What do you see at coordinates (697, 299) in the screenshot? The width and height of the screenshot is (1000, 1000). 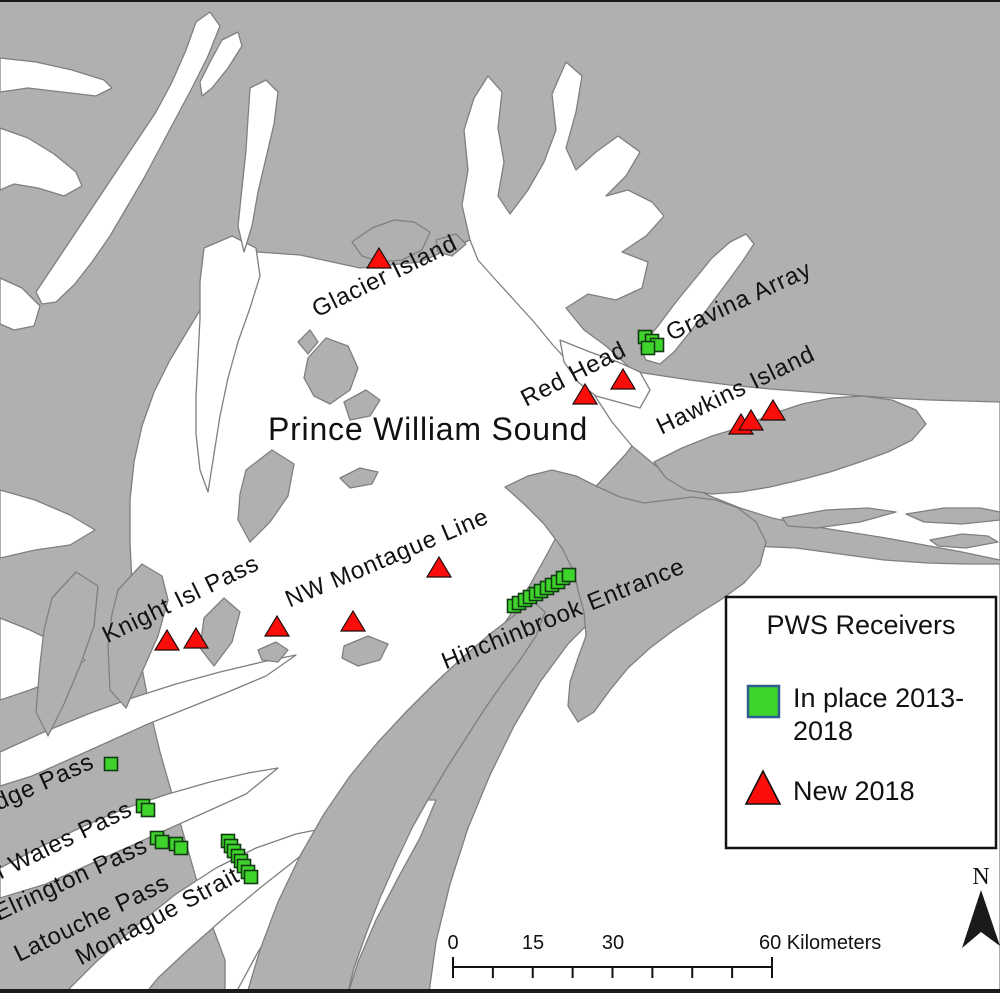 I see `water-gravina-inlet` at bounding box center [697, 299].